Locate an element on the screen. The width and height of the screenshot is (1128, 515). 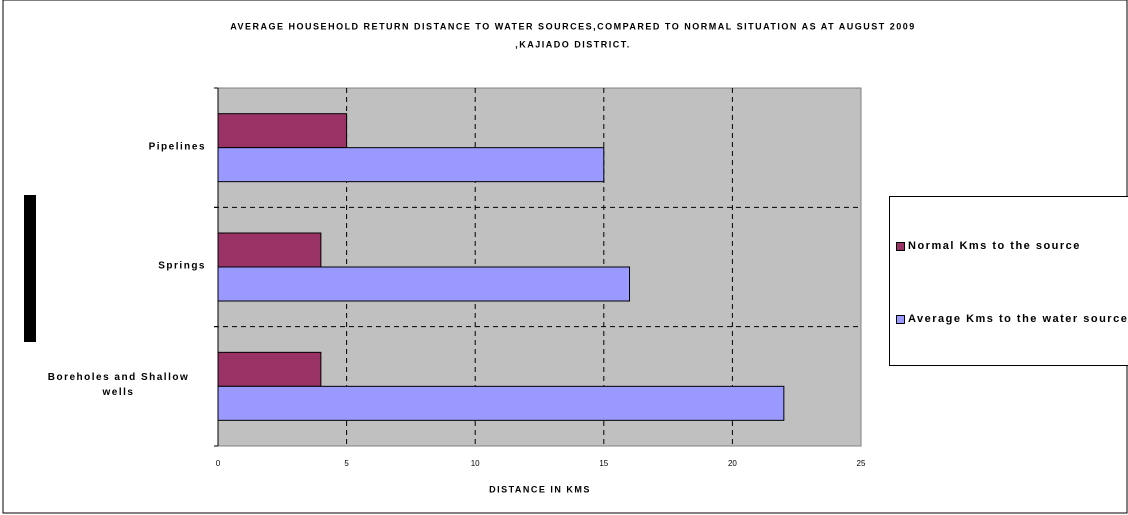
x-tick-label: 20 is located at coordinates (732, 463).